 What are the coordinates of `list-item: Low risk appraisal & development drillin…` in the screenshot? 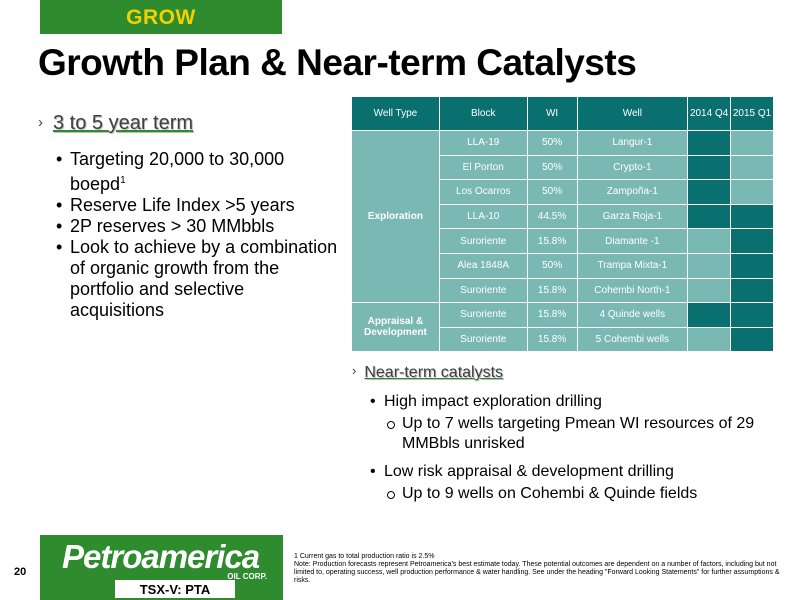 It's located at (581, 483).